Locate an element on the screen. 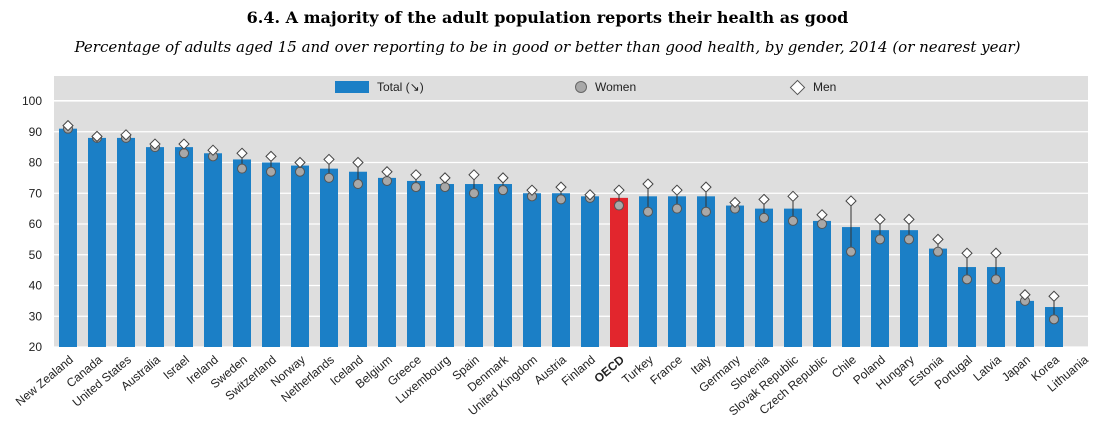  y-tick-label: 90 is located at coordinates (36, 132).